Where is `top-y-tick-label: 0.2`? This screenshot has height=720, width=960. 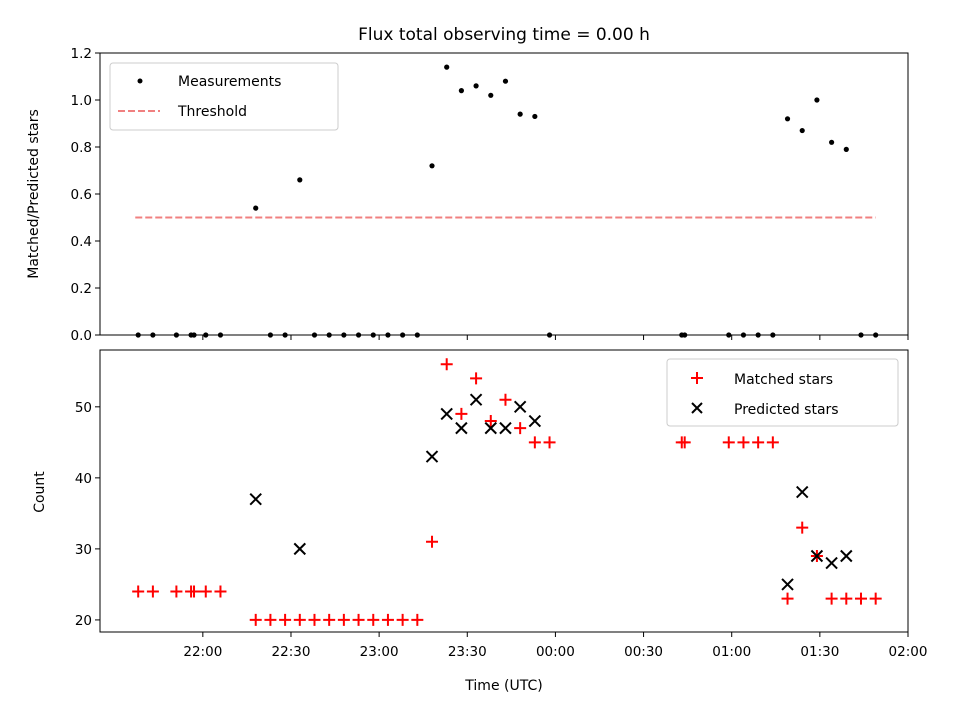 top-y-tick-label: 0.2 is located at coordinates (81, 289).